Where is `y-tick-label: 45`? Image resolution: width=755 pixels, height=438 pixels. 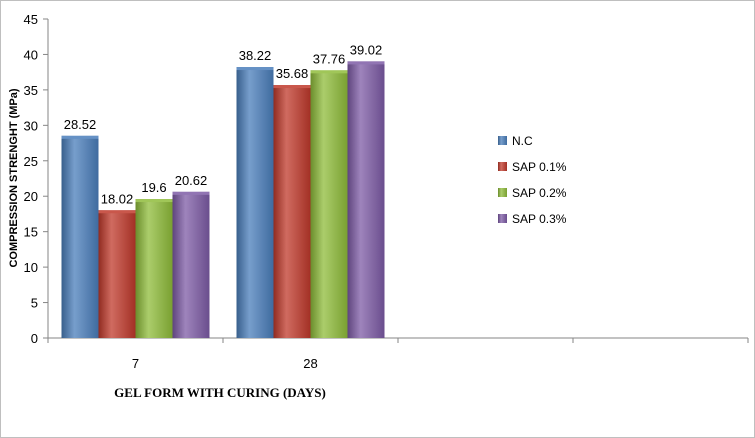
y-tick-label: 45 is located at coordinates (31, 19).